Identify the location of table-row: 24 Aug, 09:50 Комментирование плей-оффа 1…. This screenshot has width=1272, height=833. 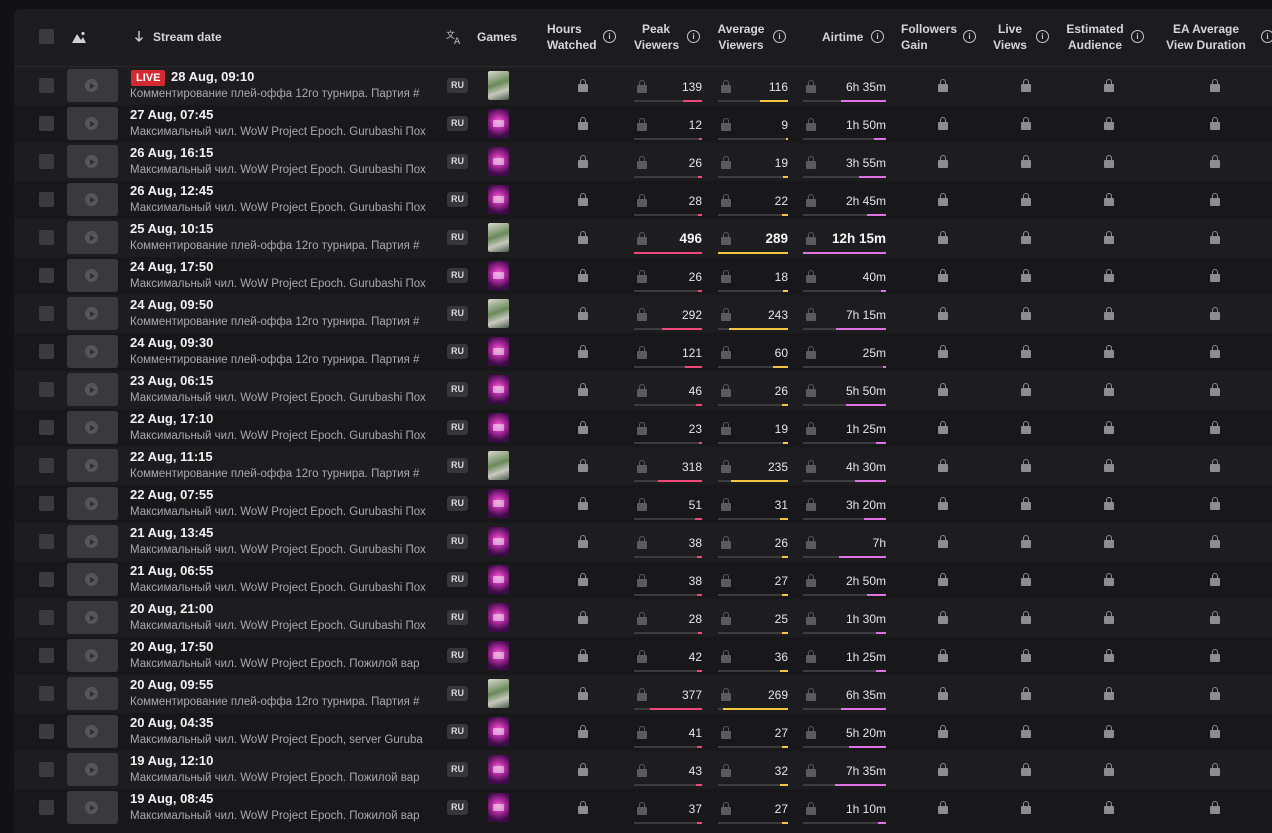
(643, 314).